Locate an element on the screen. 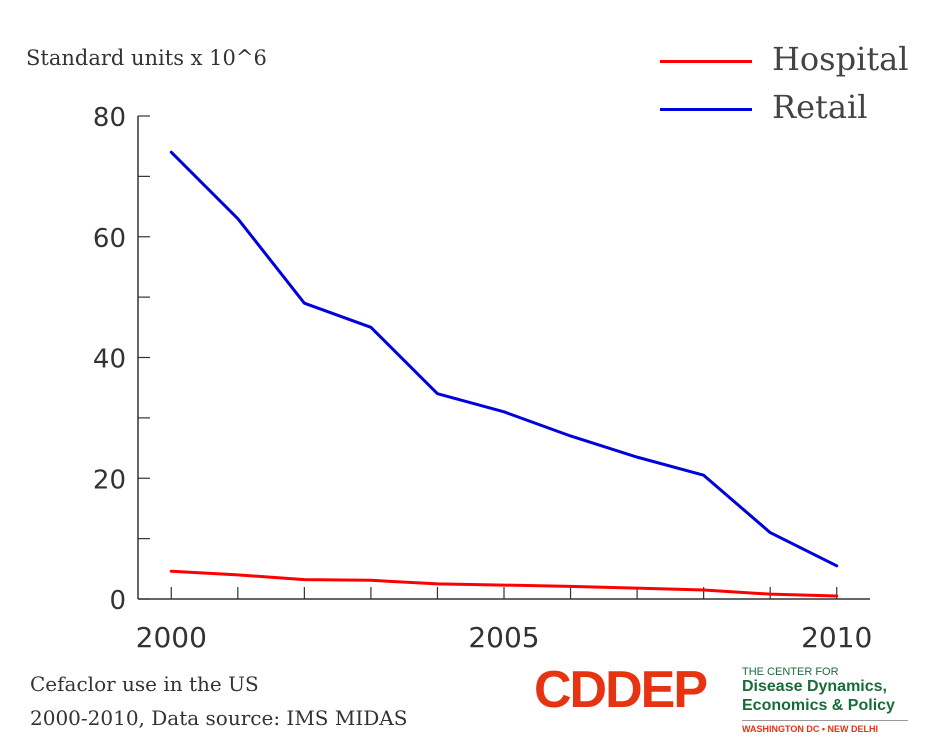  legend-label-retail: Retail is located at coordinates (820, 107).